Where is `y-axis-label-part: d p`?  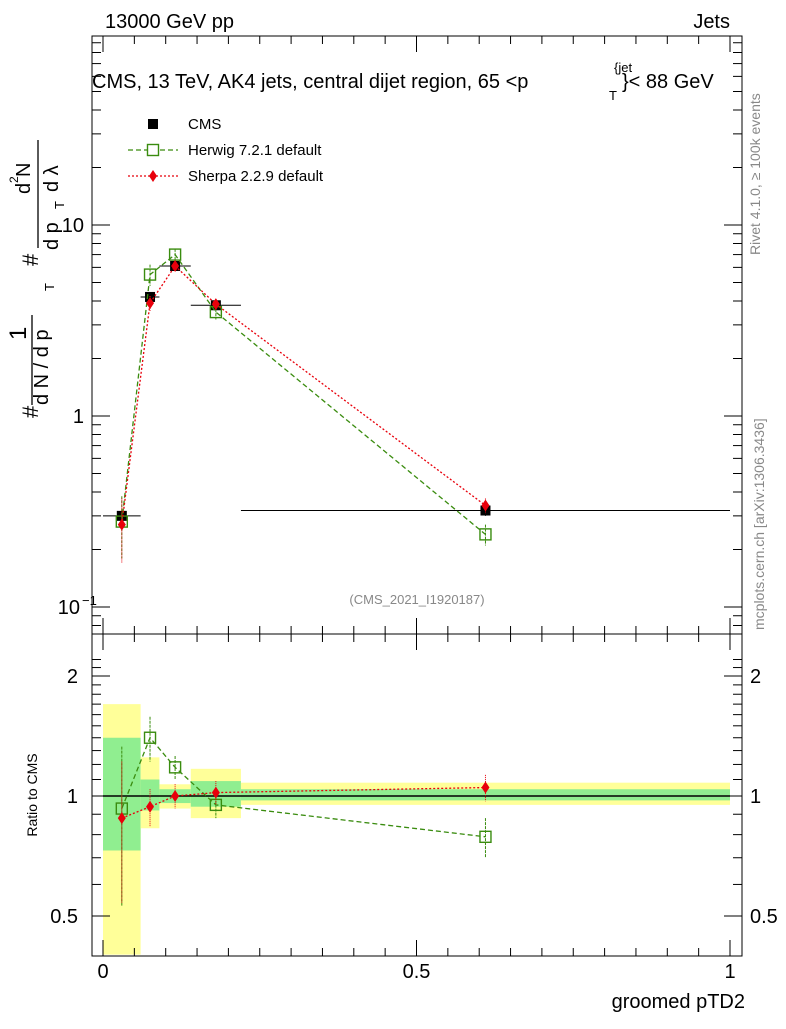 y-axis-label-part: d p is located at coordinates (52, 236).